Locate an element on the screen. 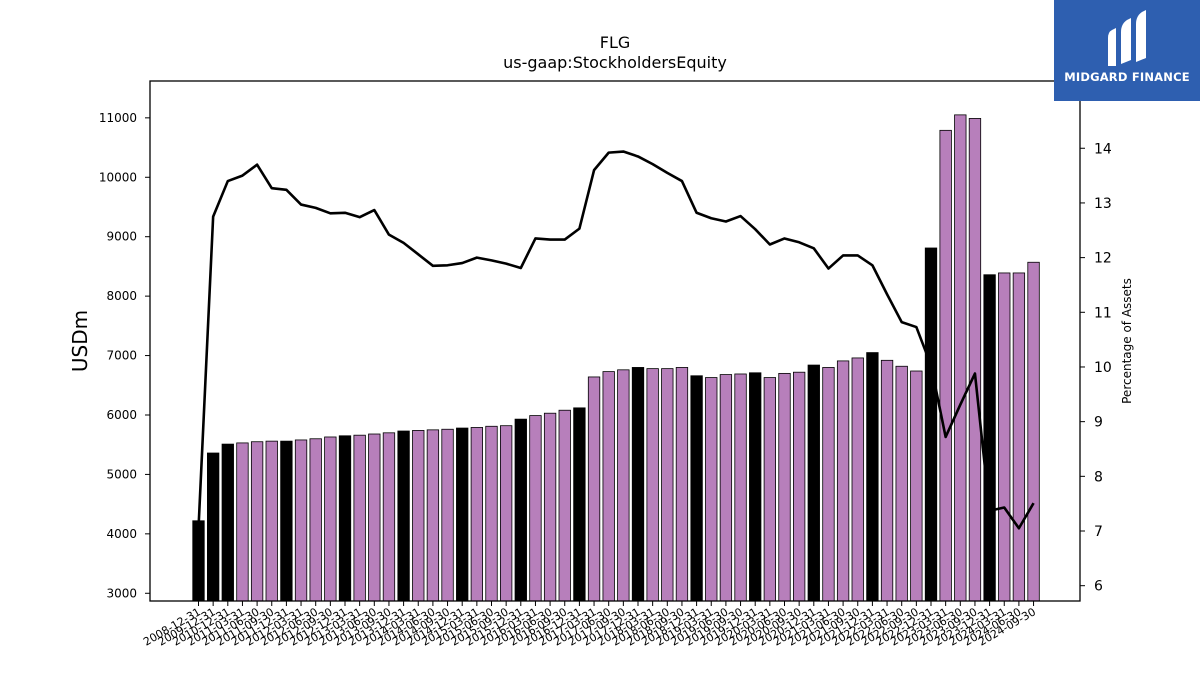 The image size is (1200, 675). y-tick-label: 9000 is located at coordinates (121, 237).